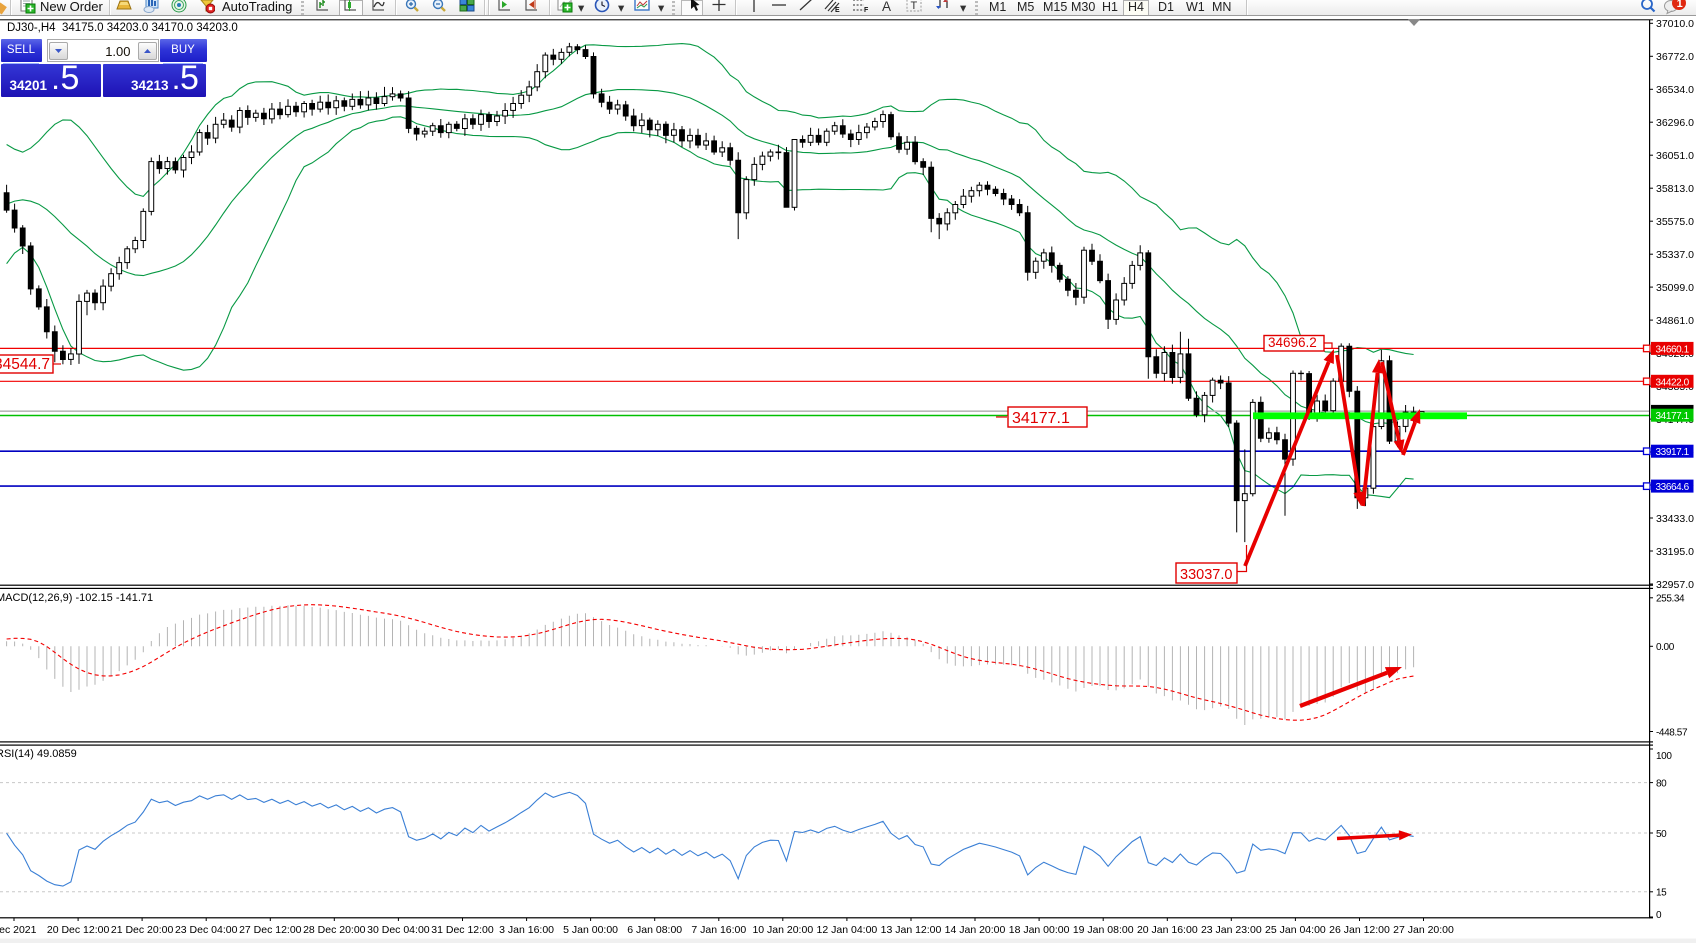  Describe the element at coordinates (1675, 552) in the screenshot. I see `svg-text: 33195.0` at that location.